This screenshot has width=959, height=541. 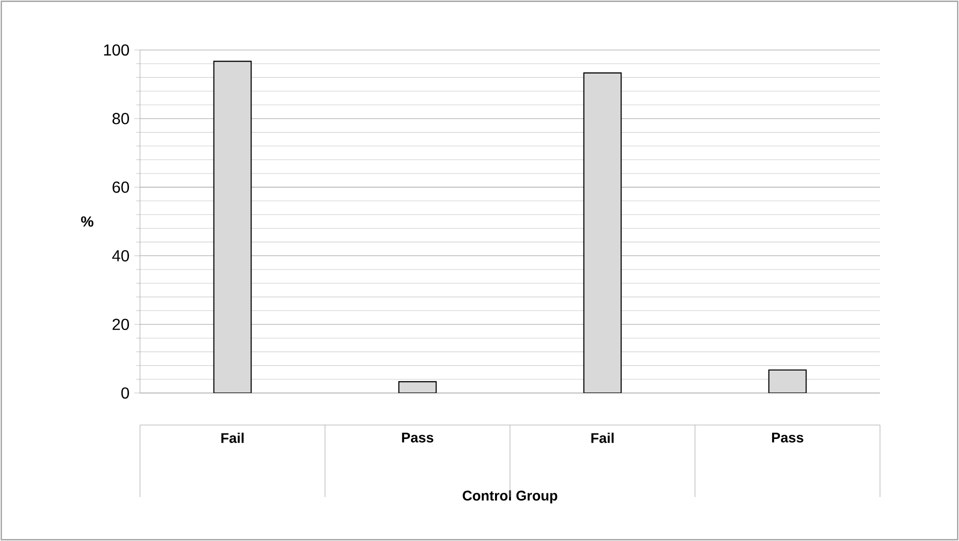 I want to click on x-axis-title: Control Group, so click(x=510, y=497).